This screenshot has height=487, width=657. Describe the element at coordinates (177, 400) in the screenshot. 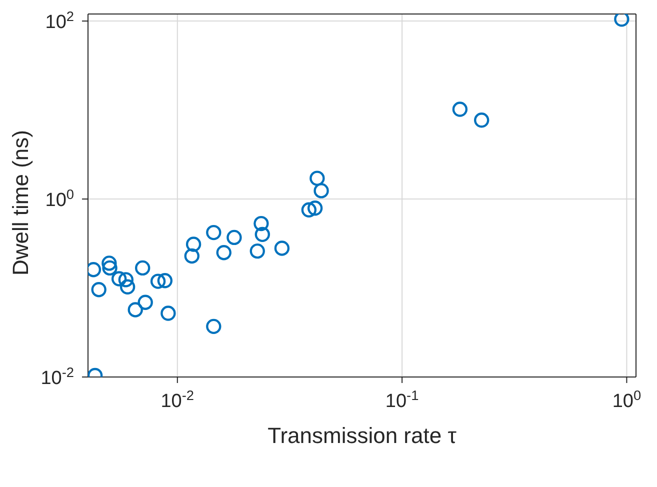

I see `x-tick-label: 10$^{-2}$` at that location.